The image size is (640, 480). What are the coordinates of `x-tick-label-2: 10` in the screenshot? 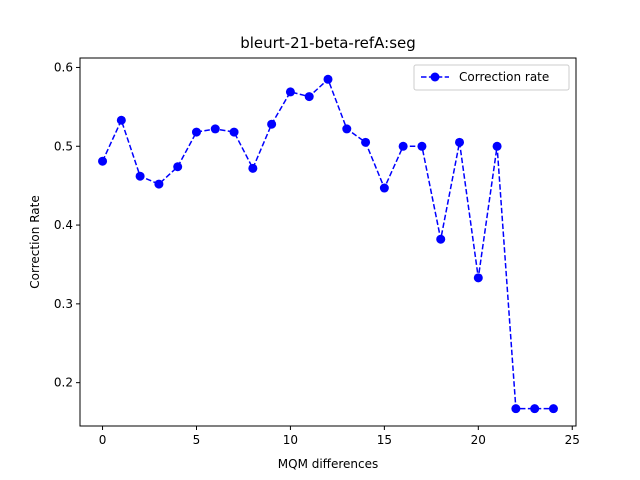 It's located at (290, 440).